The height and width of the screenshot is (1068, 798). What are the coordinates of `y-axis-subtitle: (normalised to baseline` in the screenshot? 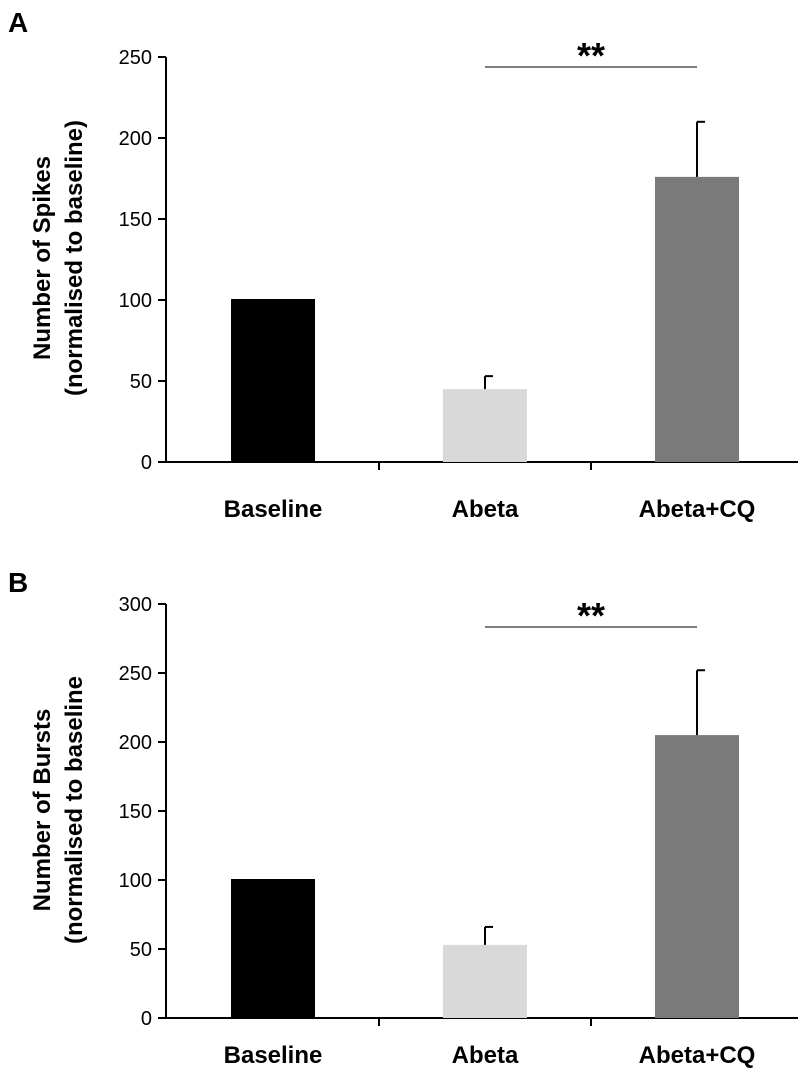 It's located at (74, 810).